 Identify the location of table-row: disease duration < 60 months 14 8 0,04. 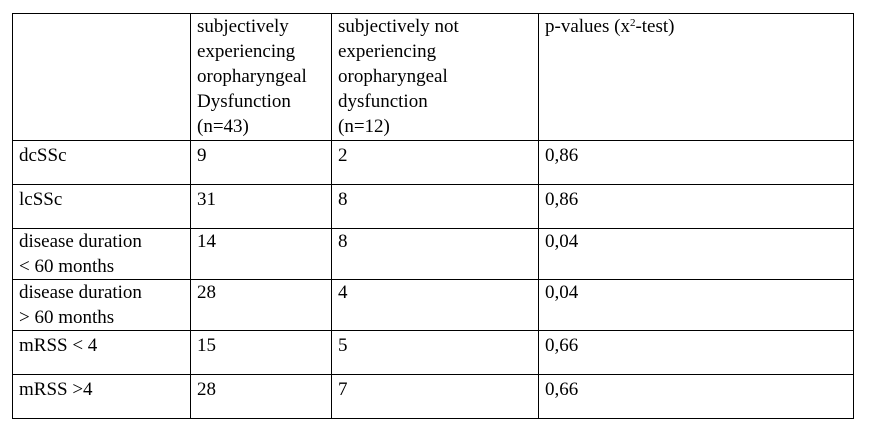
(433, 254).